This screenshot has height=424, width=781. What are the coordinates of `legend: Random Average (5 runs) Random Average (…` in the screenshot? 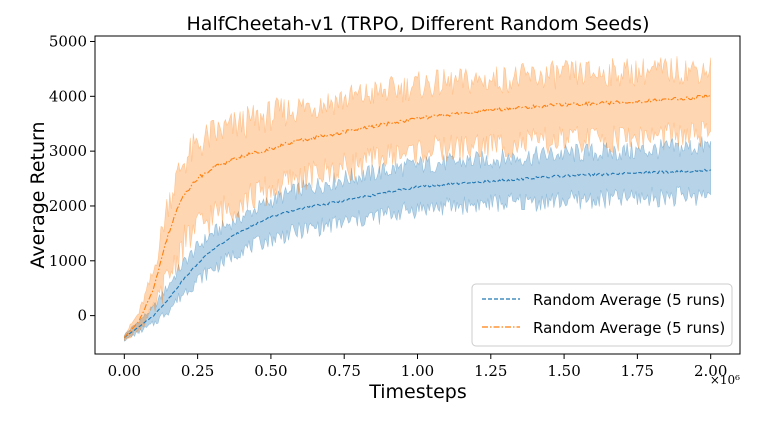 It's located at (602, 315).